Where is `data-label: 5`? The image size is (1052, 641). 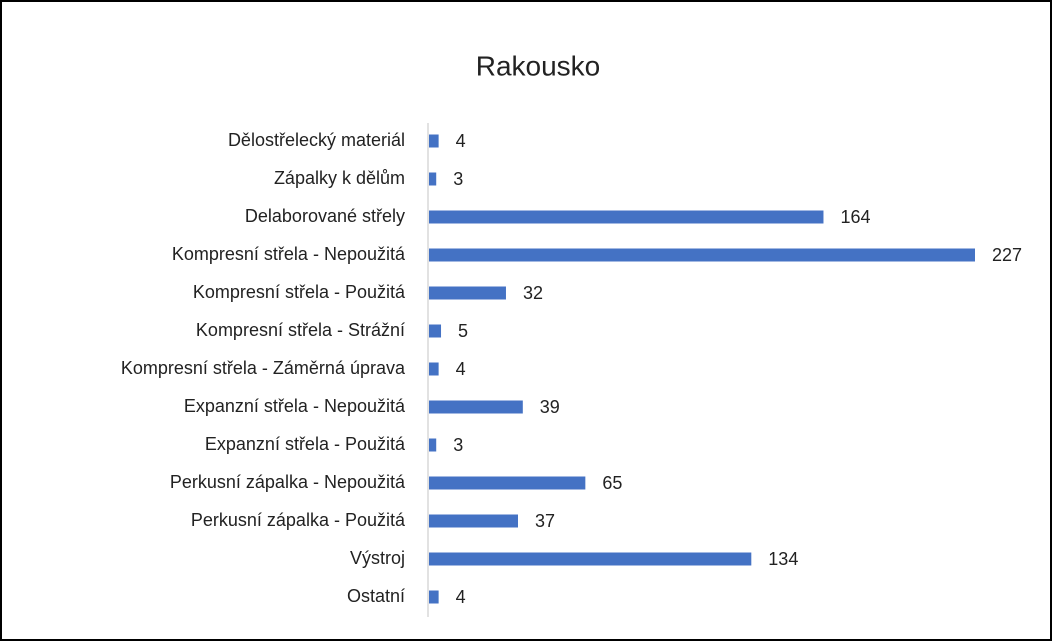
data-label: 5 is located at coordinates (463, 331).